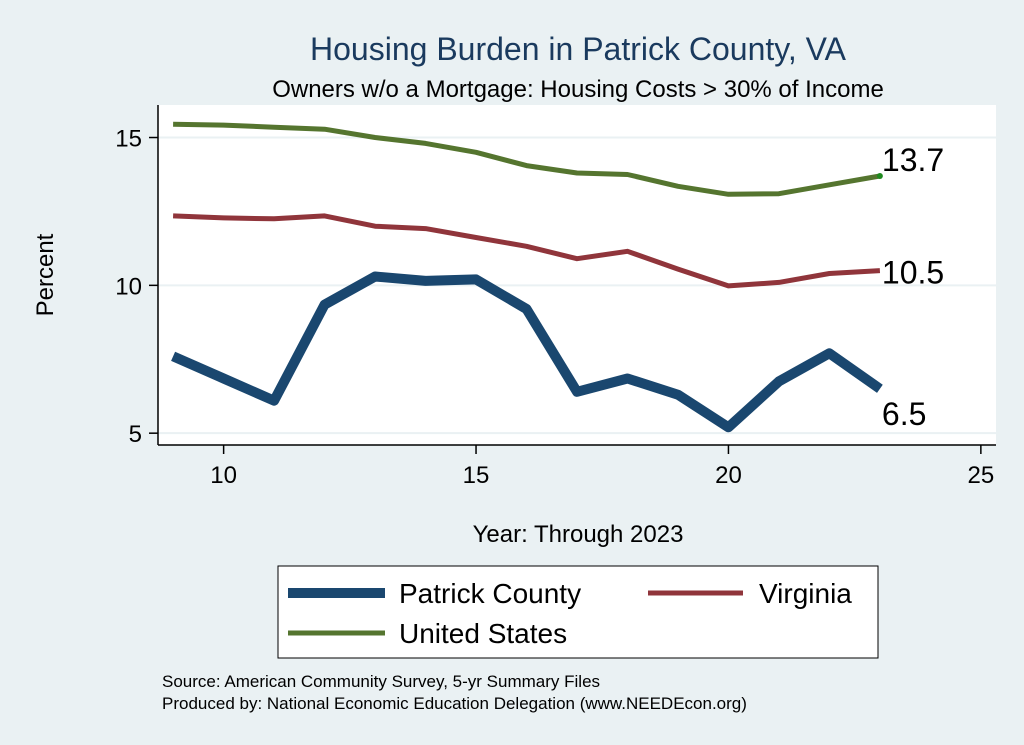 Image resolution: width=1024 pixels, height=745 pixels. I want to click on y-tick-label-15: 15, so click(128, 139).